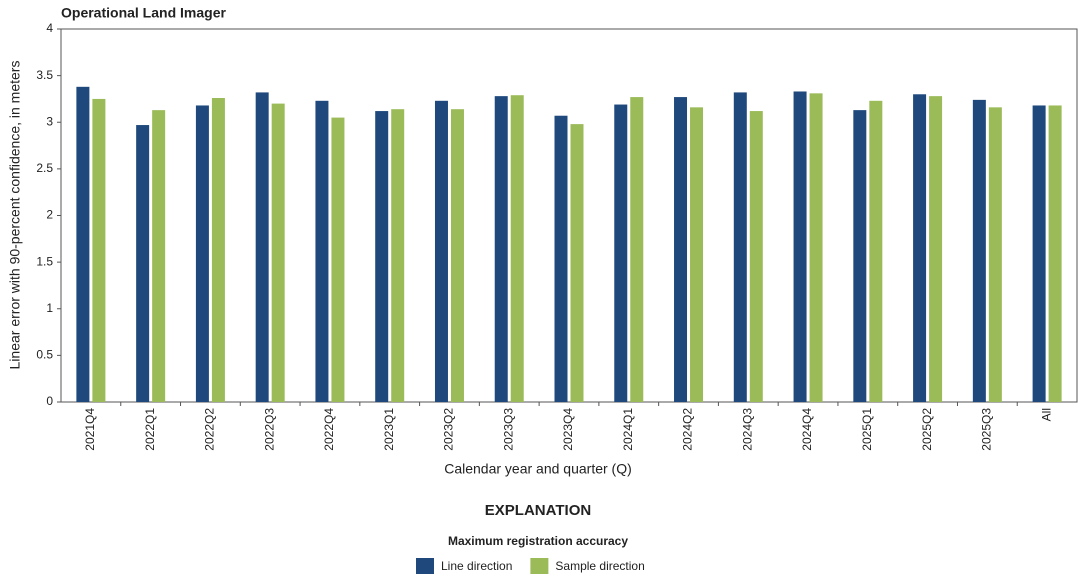  What do you see at coordinates (538, 469) in the screenshot?
I see `x-axis-label: Calendar year and quarter (Q)` at bounding box center [538, 469].